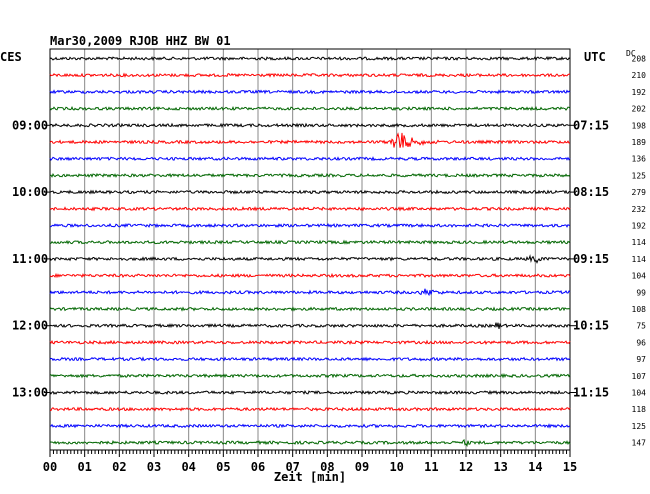 The image size is (650, 494). Describe the element at coordinates (639, 309) in the screenshot. I see `dc-value-label: 108` at that location.